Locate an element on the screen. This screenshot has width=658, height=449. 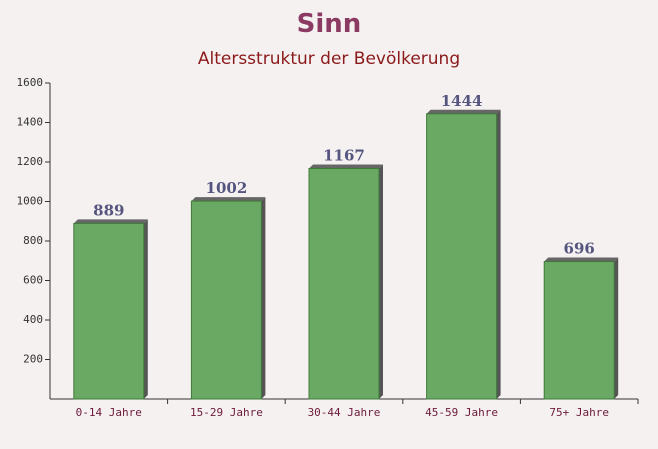
y-tick-label: 1000 is located at coordinates (30, 201).